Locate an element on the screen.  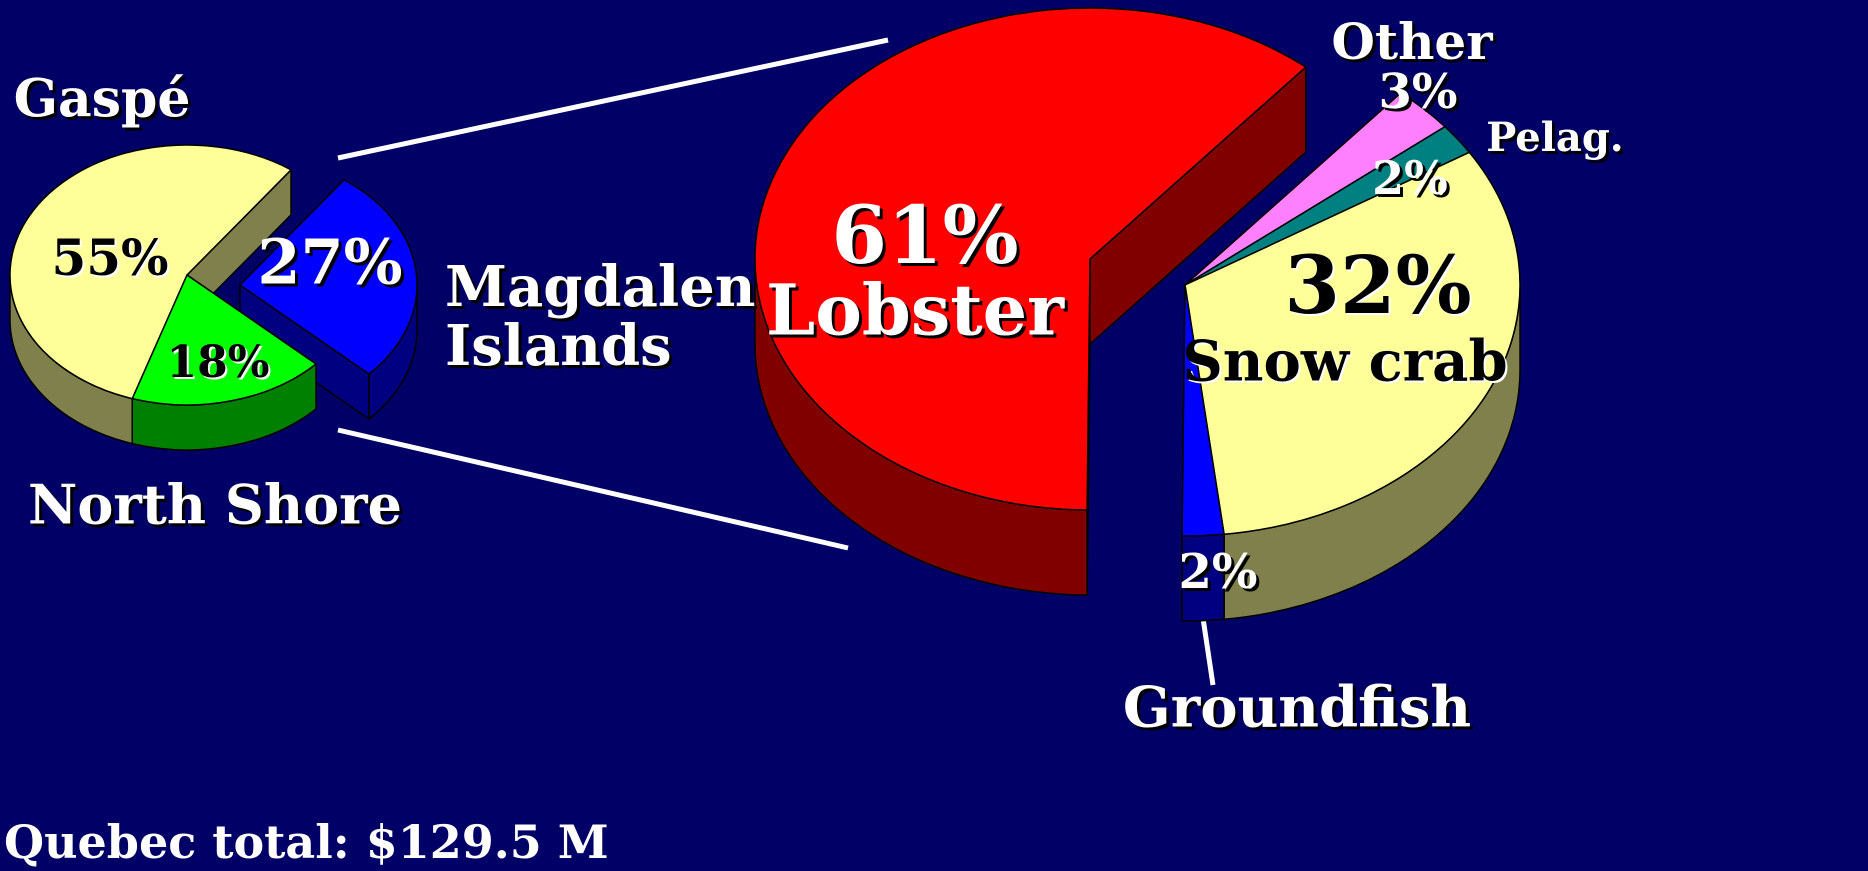
value-label: 18% is located at coordinates (218, 362).